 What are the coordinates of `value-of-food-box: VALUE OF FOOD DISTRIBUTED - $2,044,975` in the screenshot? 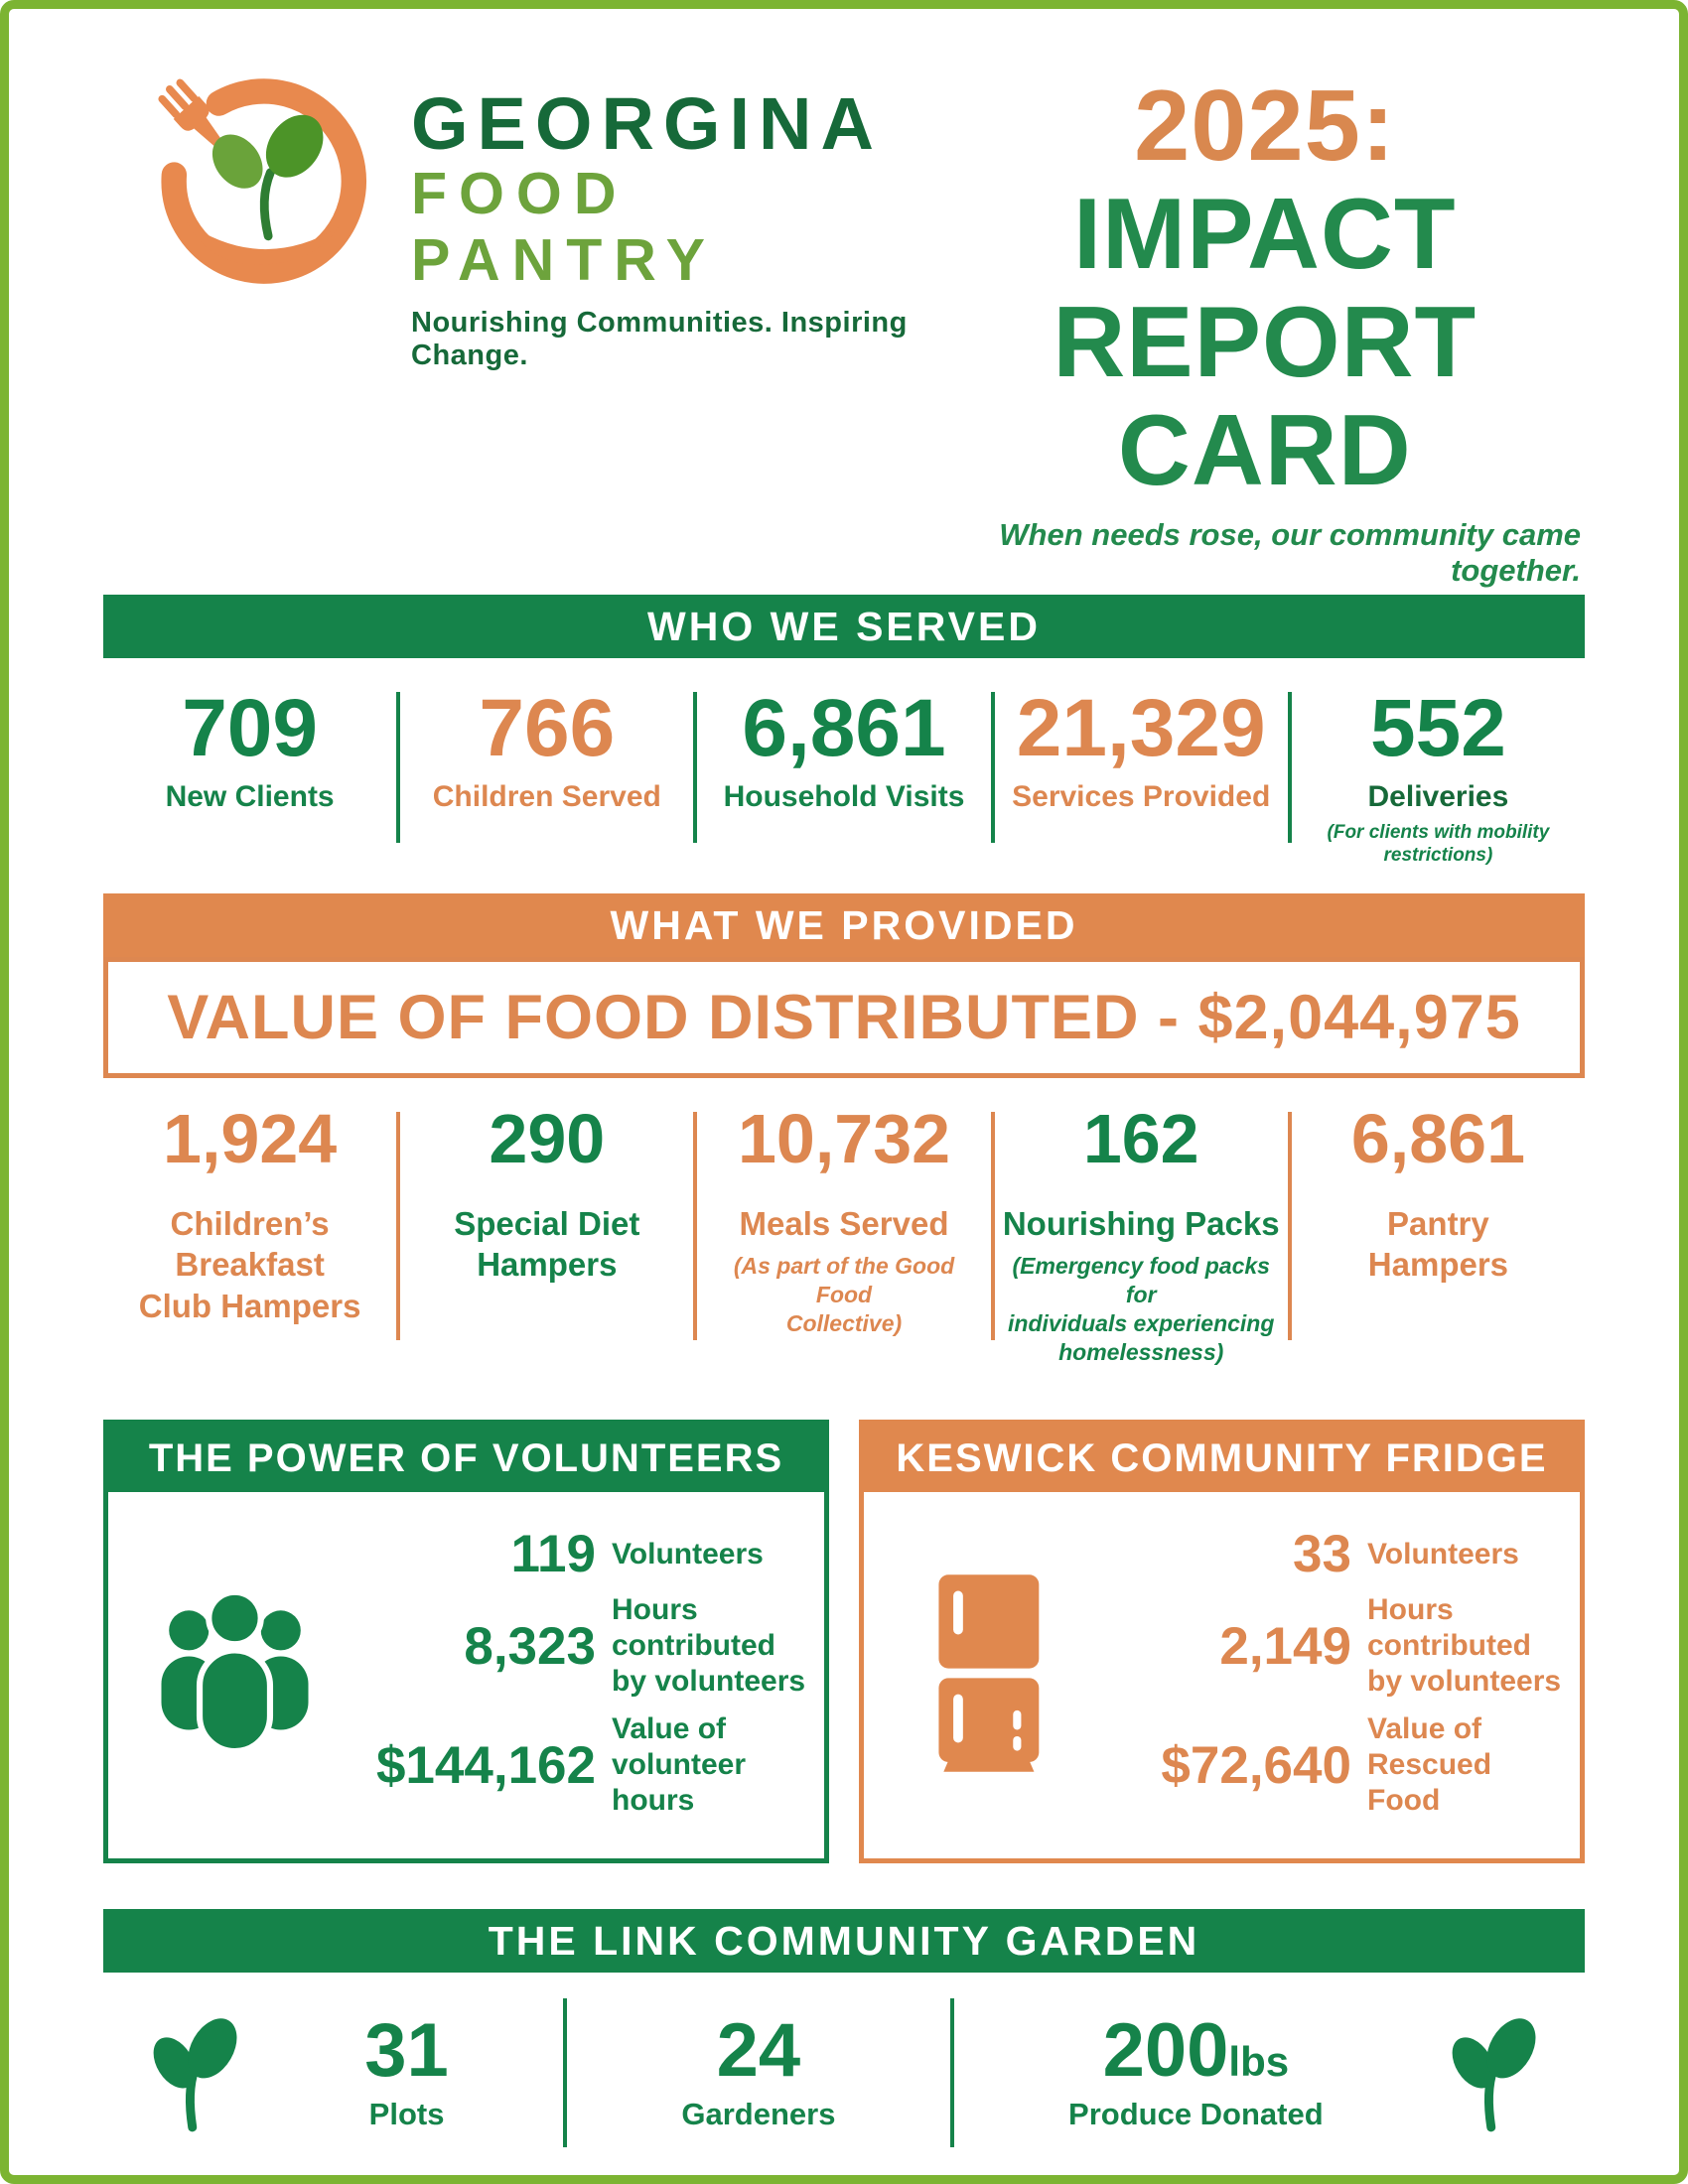 It's located at (844, 1018).